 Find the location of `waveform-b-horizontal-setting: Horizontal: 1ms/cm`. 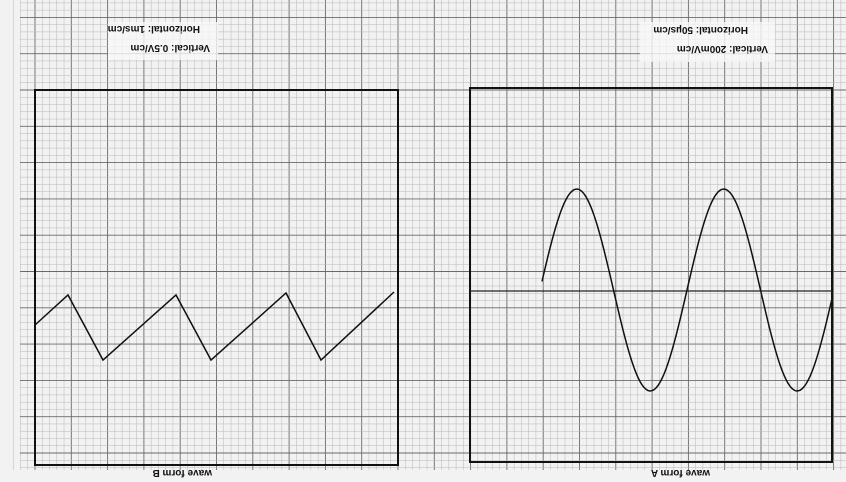

waveform-b-horizontal-setting: Horizontal: 1ms/cm is located at coordinates (154, 28).